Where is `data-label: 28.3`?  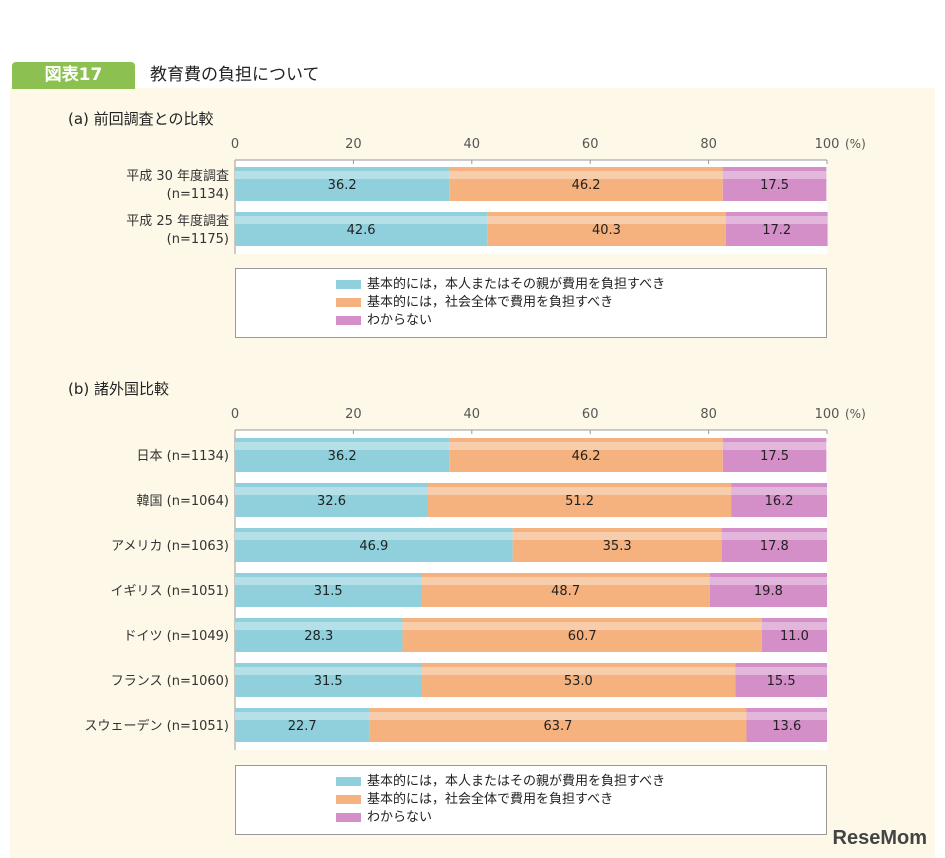
data-label: 28.3 is located at coordinates (318, 636).